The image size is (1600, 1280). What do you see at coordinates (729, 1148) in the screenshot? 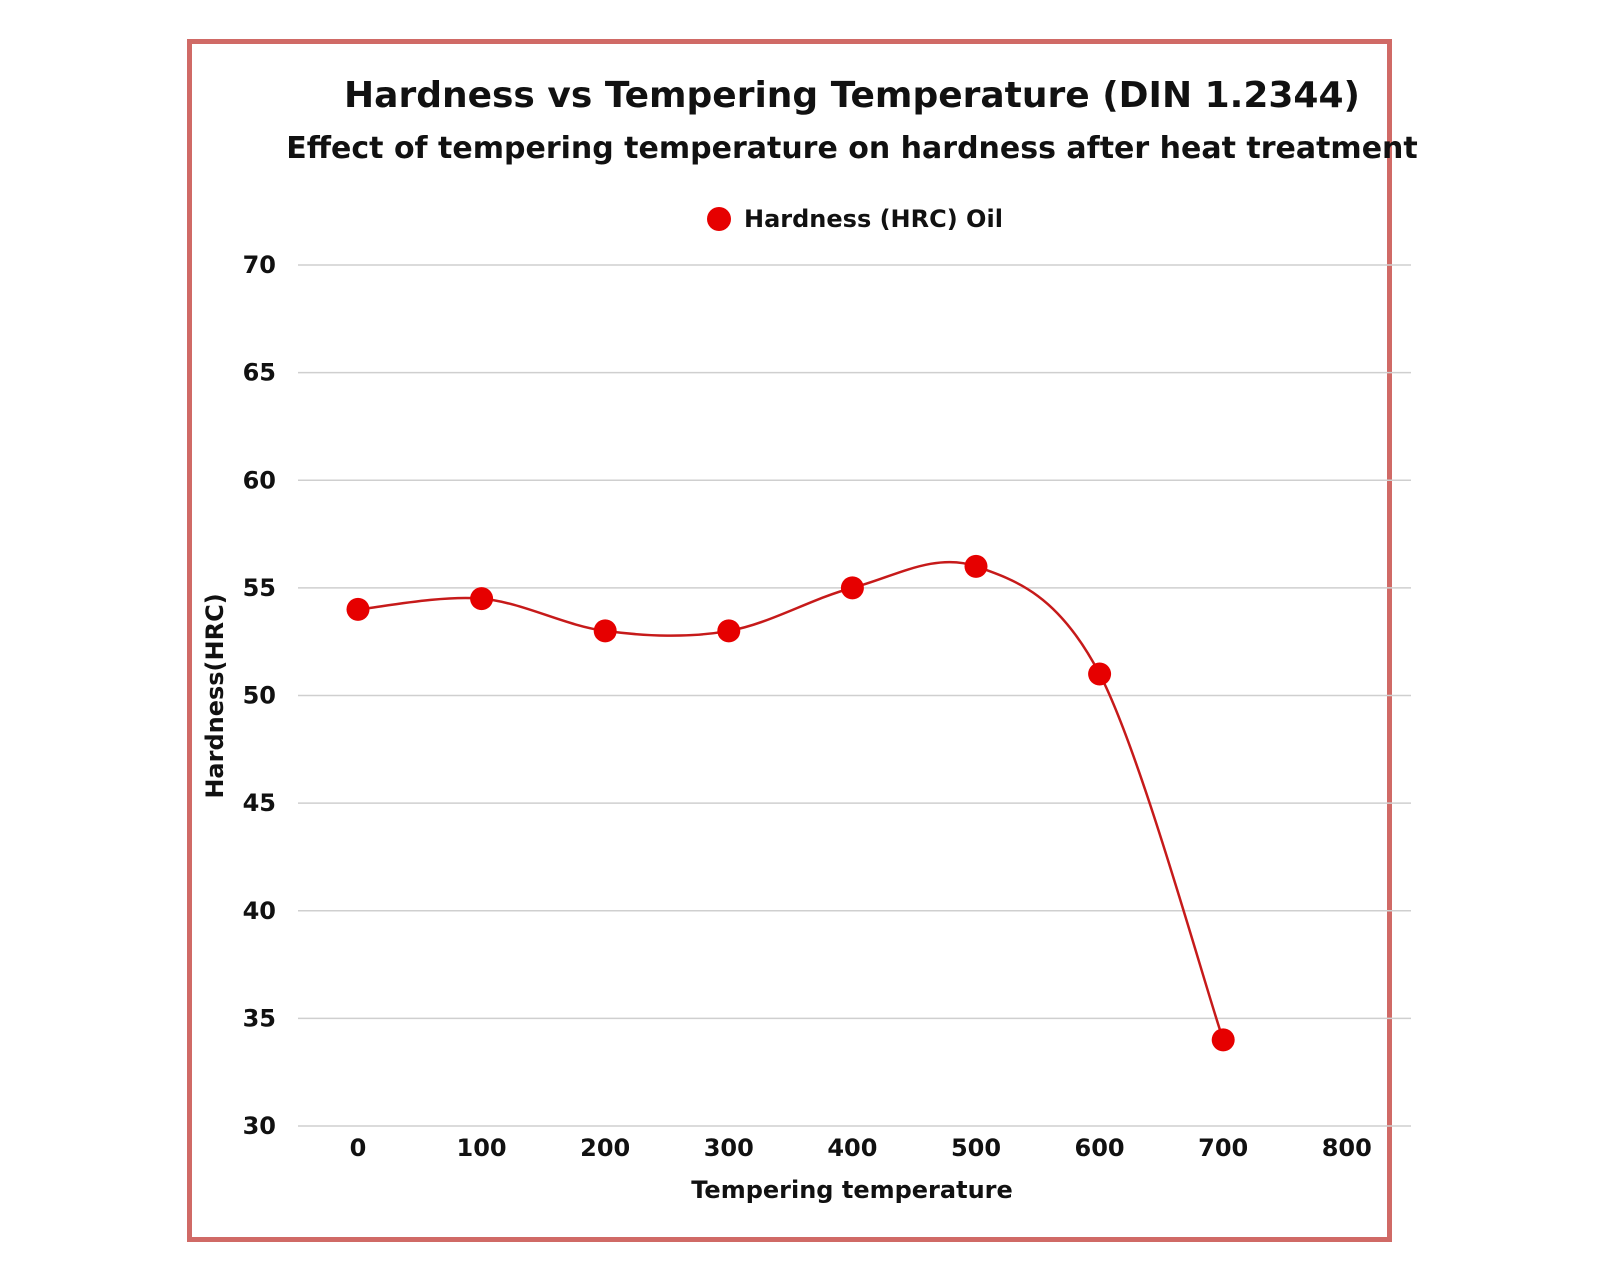
I see `x-tick-label: 300` at bounding box center [729, 1148].